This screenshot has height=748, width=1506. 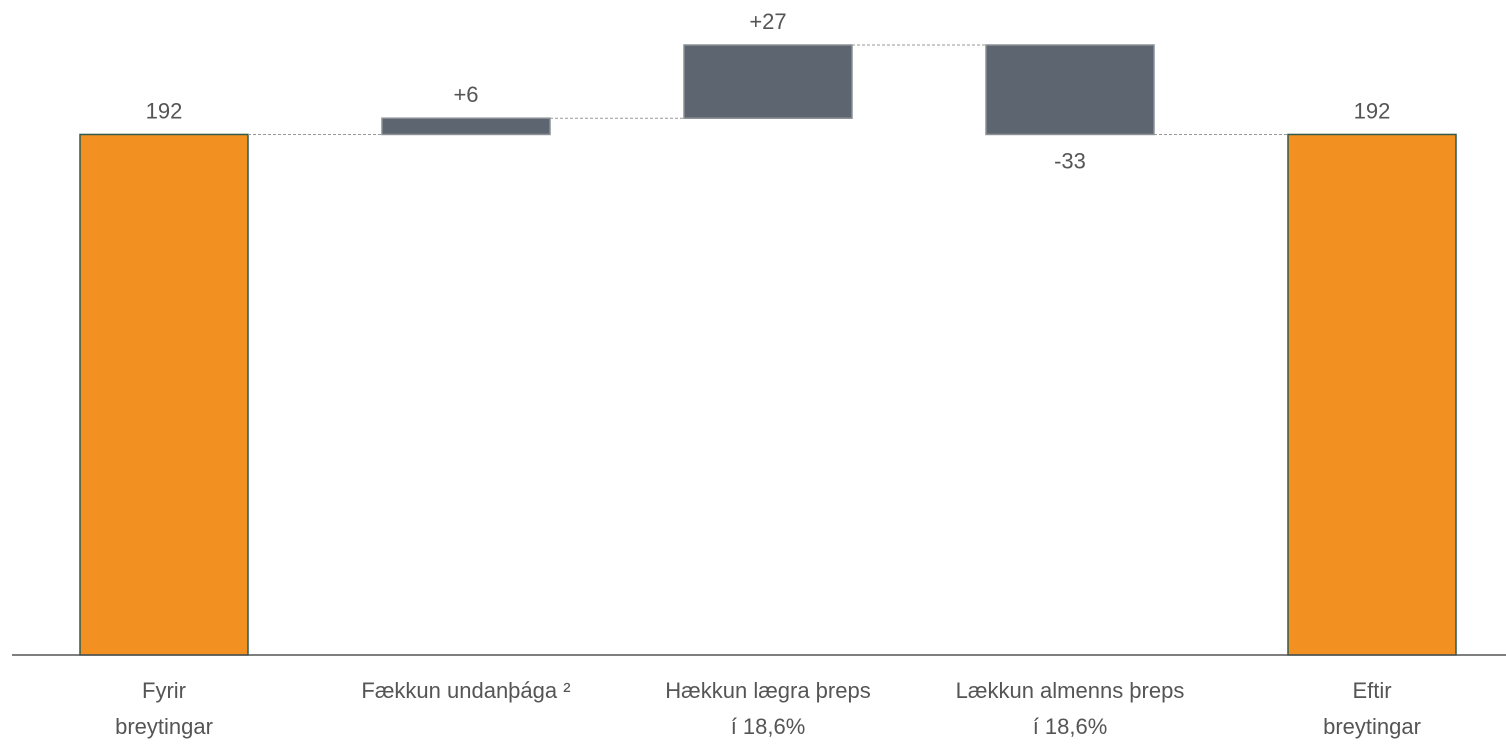 I want to click on x-tick-label: Fækkun undanþága ², so click(x=465, y=690).